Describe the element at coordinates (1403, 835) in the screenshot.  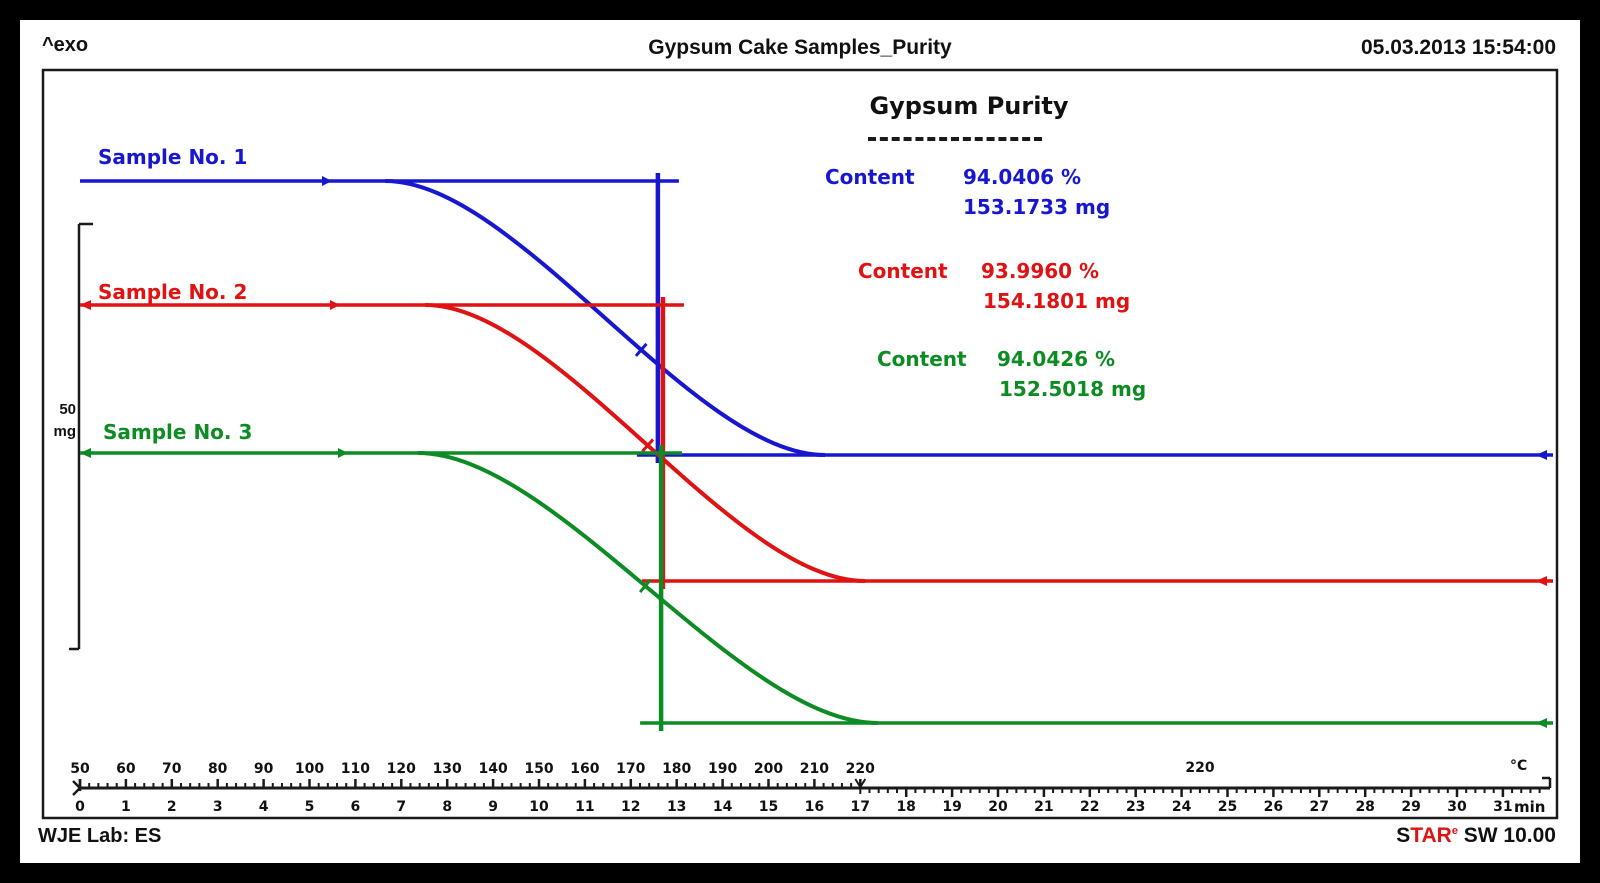
I see `software-name-segment: S` at that location.